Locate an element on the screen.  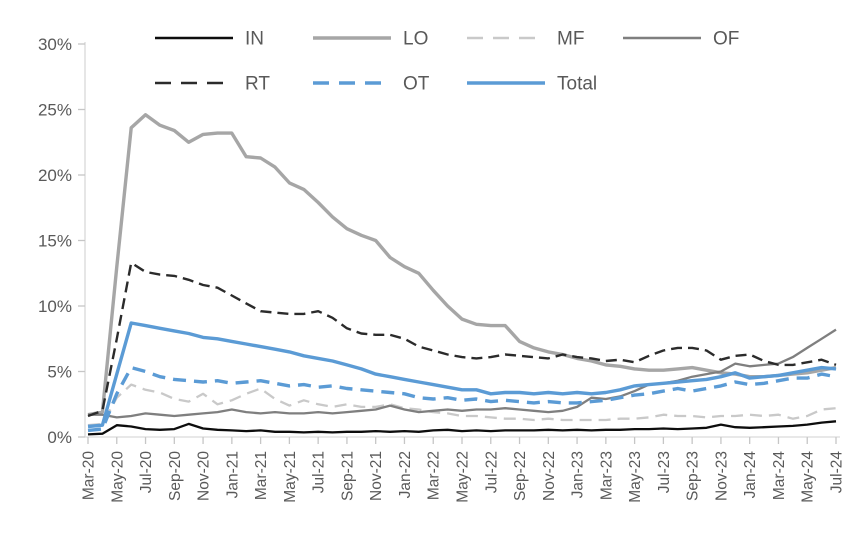
x-axis-label: Mar-21 is located at coordinates (261, 475).